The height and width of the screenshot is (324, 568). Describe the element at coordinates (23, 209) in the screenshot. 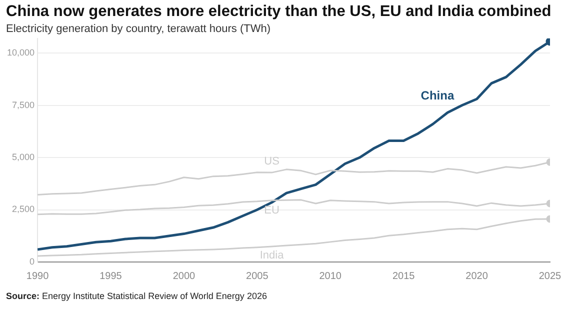

I see `y-tick-label: 2,500` at that location.